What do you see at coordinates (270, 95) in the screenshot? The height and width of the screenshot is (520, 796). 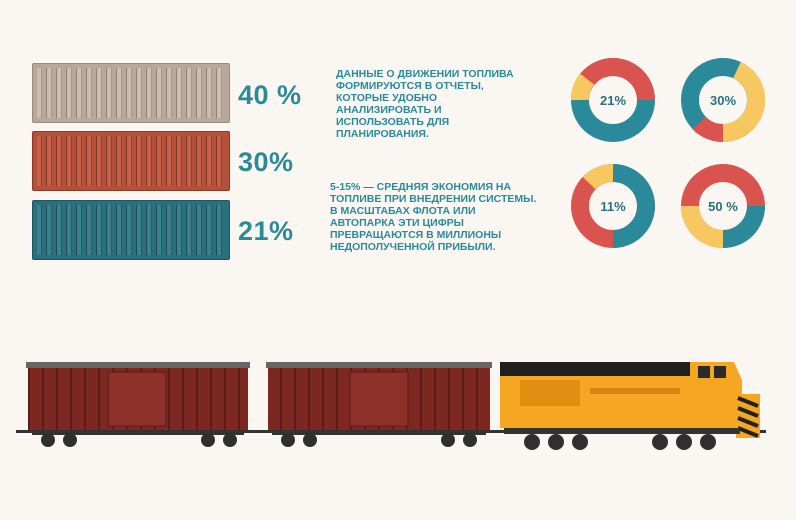 I see `bar-1-percent: 40 %` at bounding box center [270, 95].